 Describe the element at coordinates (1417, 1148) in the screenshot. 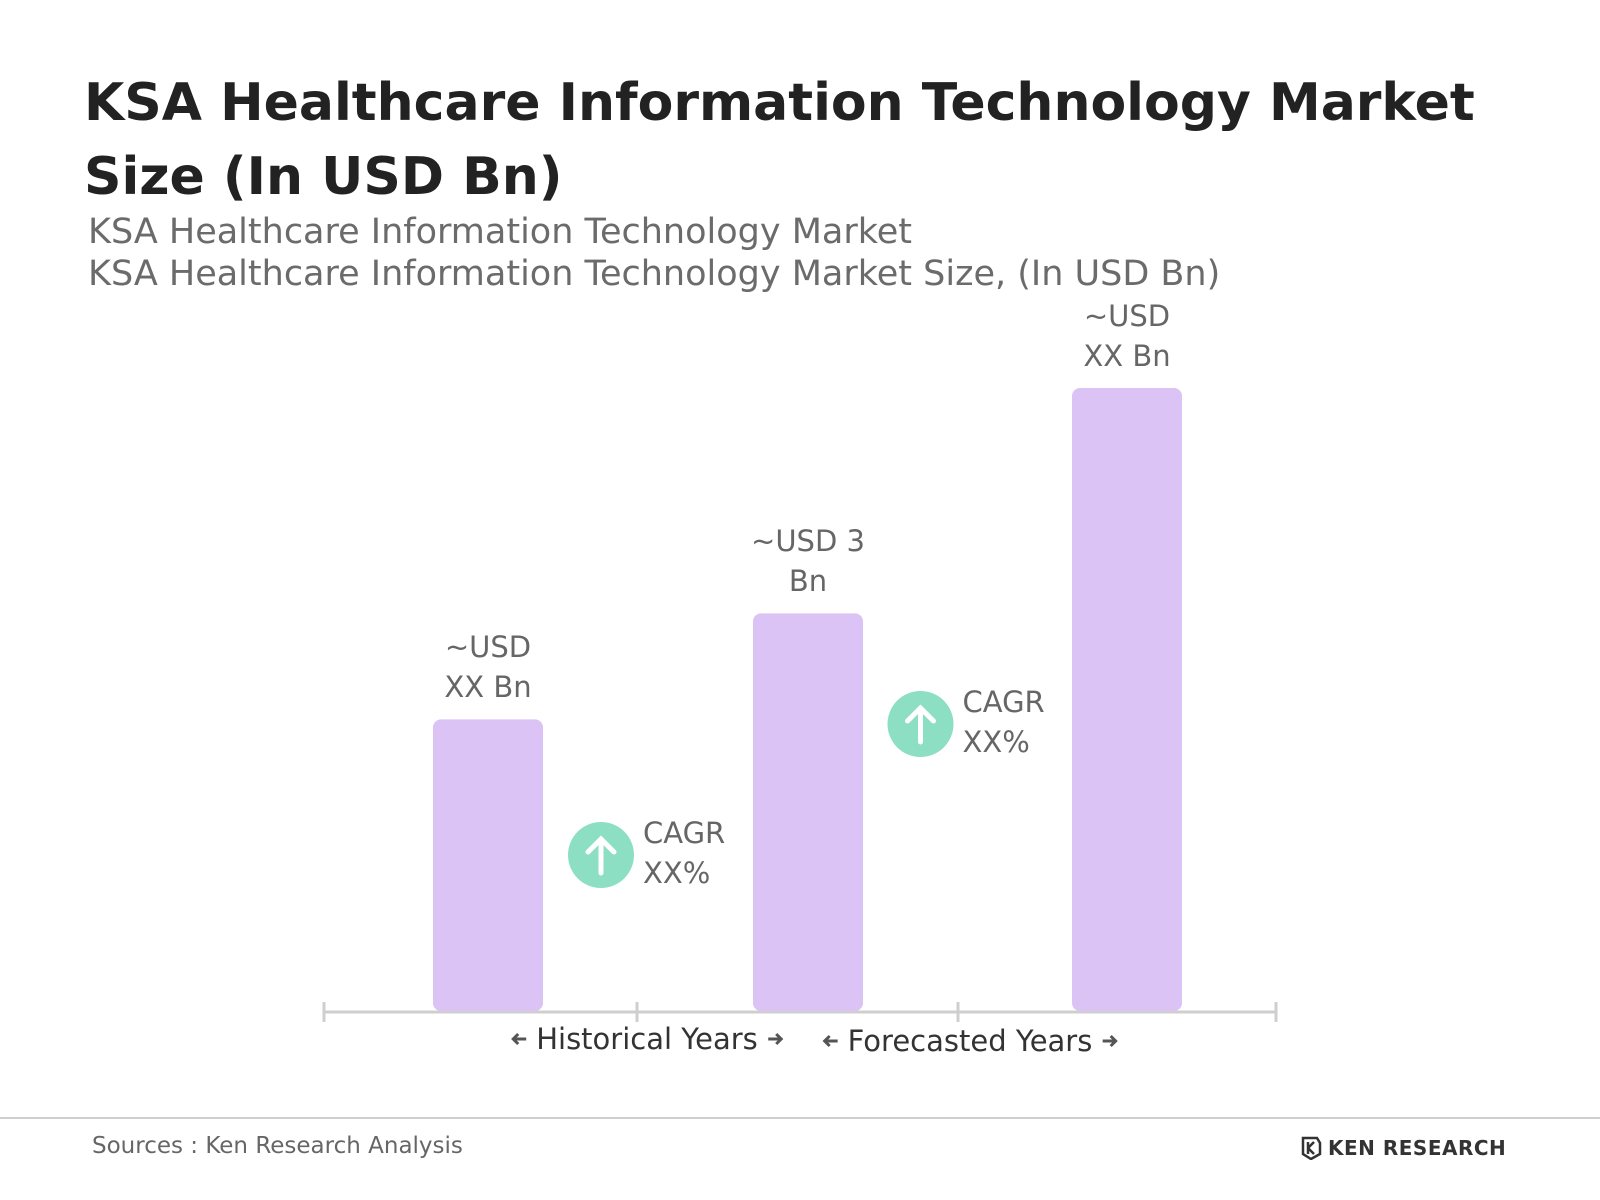

I see `logo-text: KEN RESEARCH` at that location.